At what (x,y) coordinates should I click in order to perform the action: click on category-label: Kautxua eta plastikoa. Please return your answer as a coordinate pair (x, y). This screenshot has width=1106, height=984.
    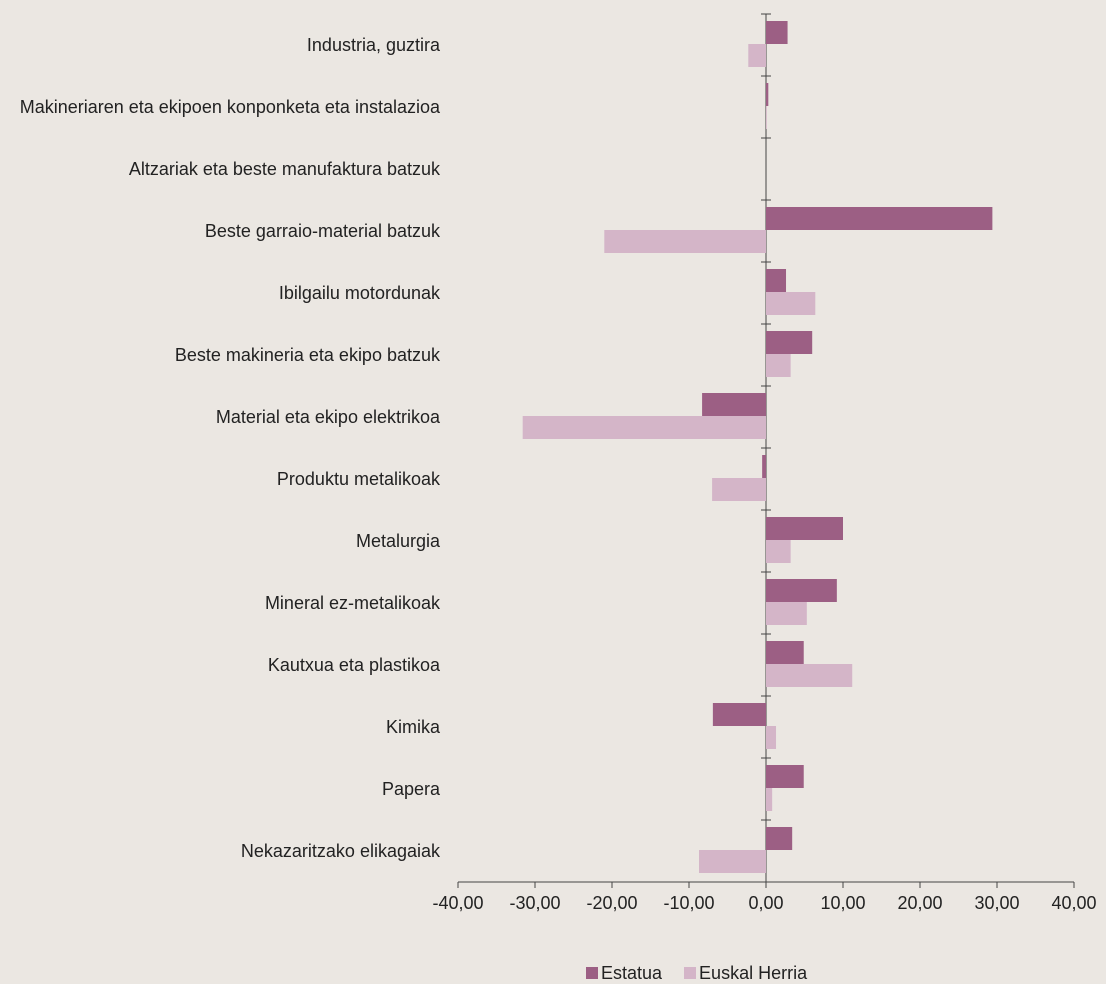
    Looking at the image, I should click on (353, 665).